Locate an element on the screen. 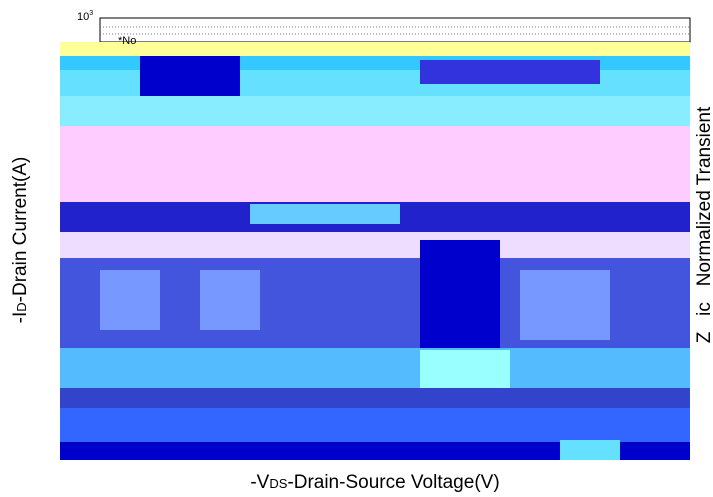 This screenshot has width=713, height=497. note: *No is located at coordinates (127, 41).